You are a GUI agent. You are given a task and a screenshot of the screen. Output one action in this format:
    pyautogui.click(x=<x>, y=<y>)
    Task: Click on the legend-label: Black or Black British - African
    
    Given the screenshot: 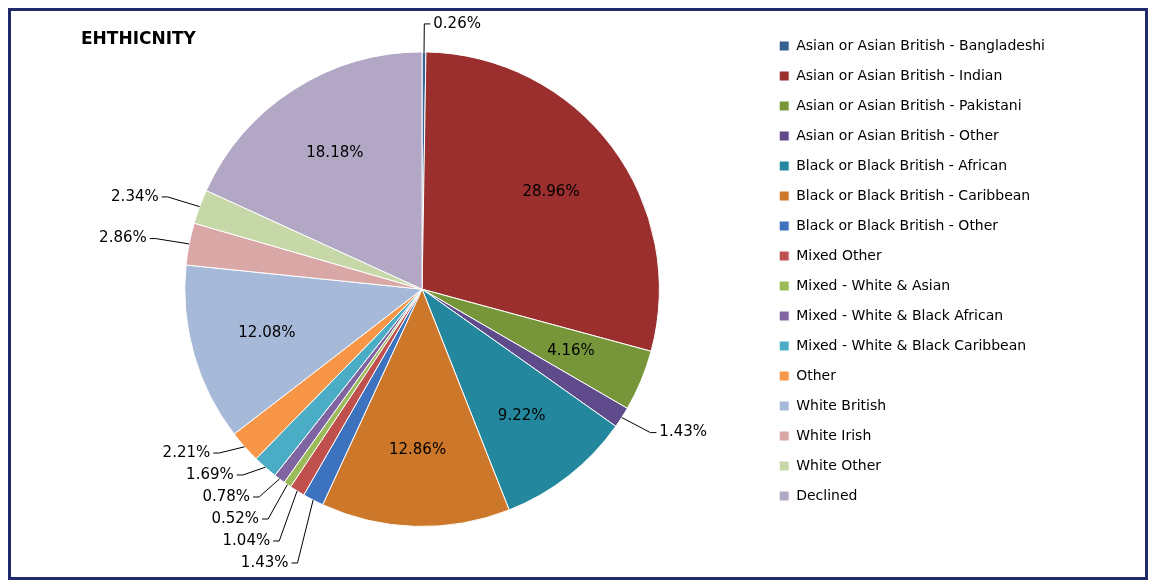 What is the action you would take?
    pyautogui.click(x=902, y=164)
    